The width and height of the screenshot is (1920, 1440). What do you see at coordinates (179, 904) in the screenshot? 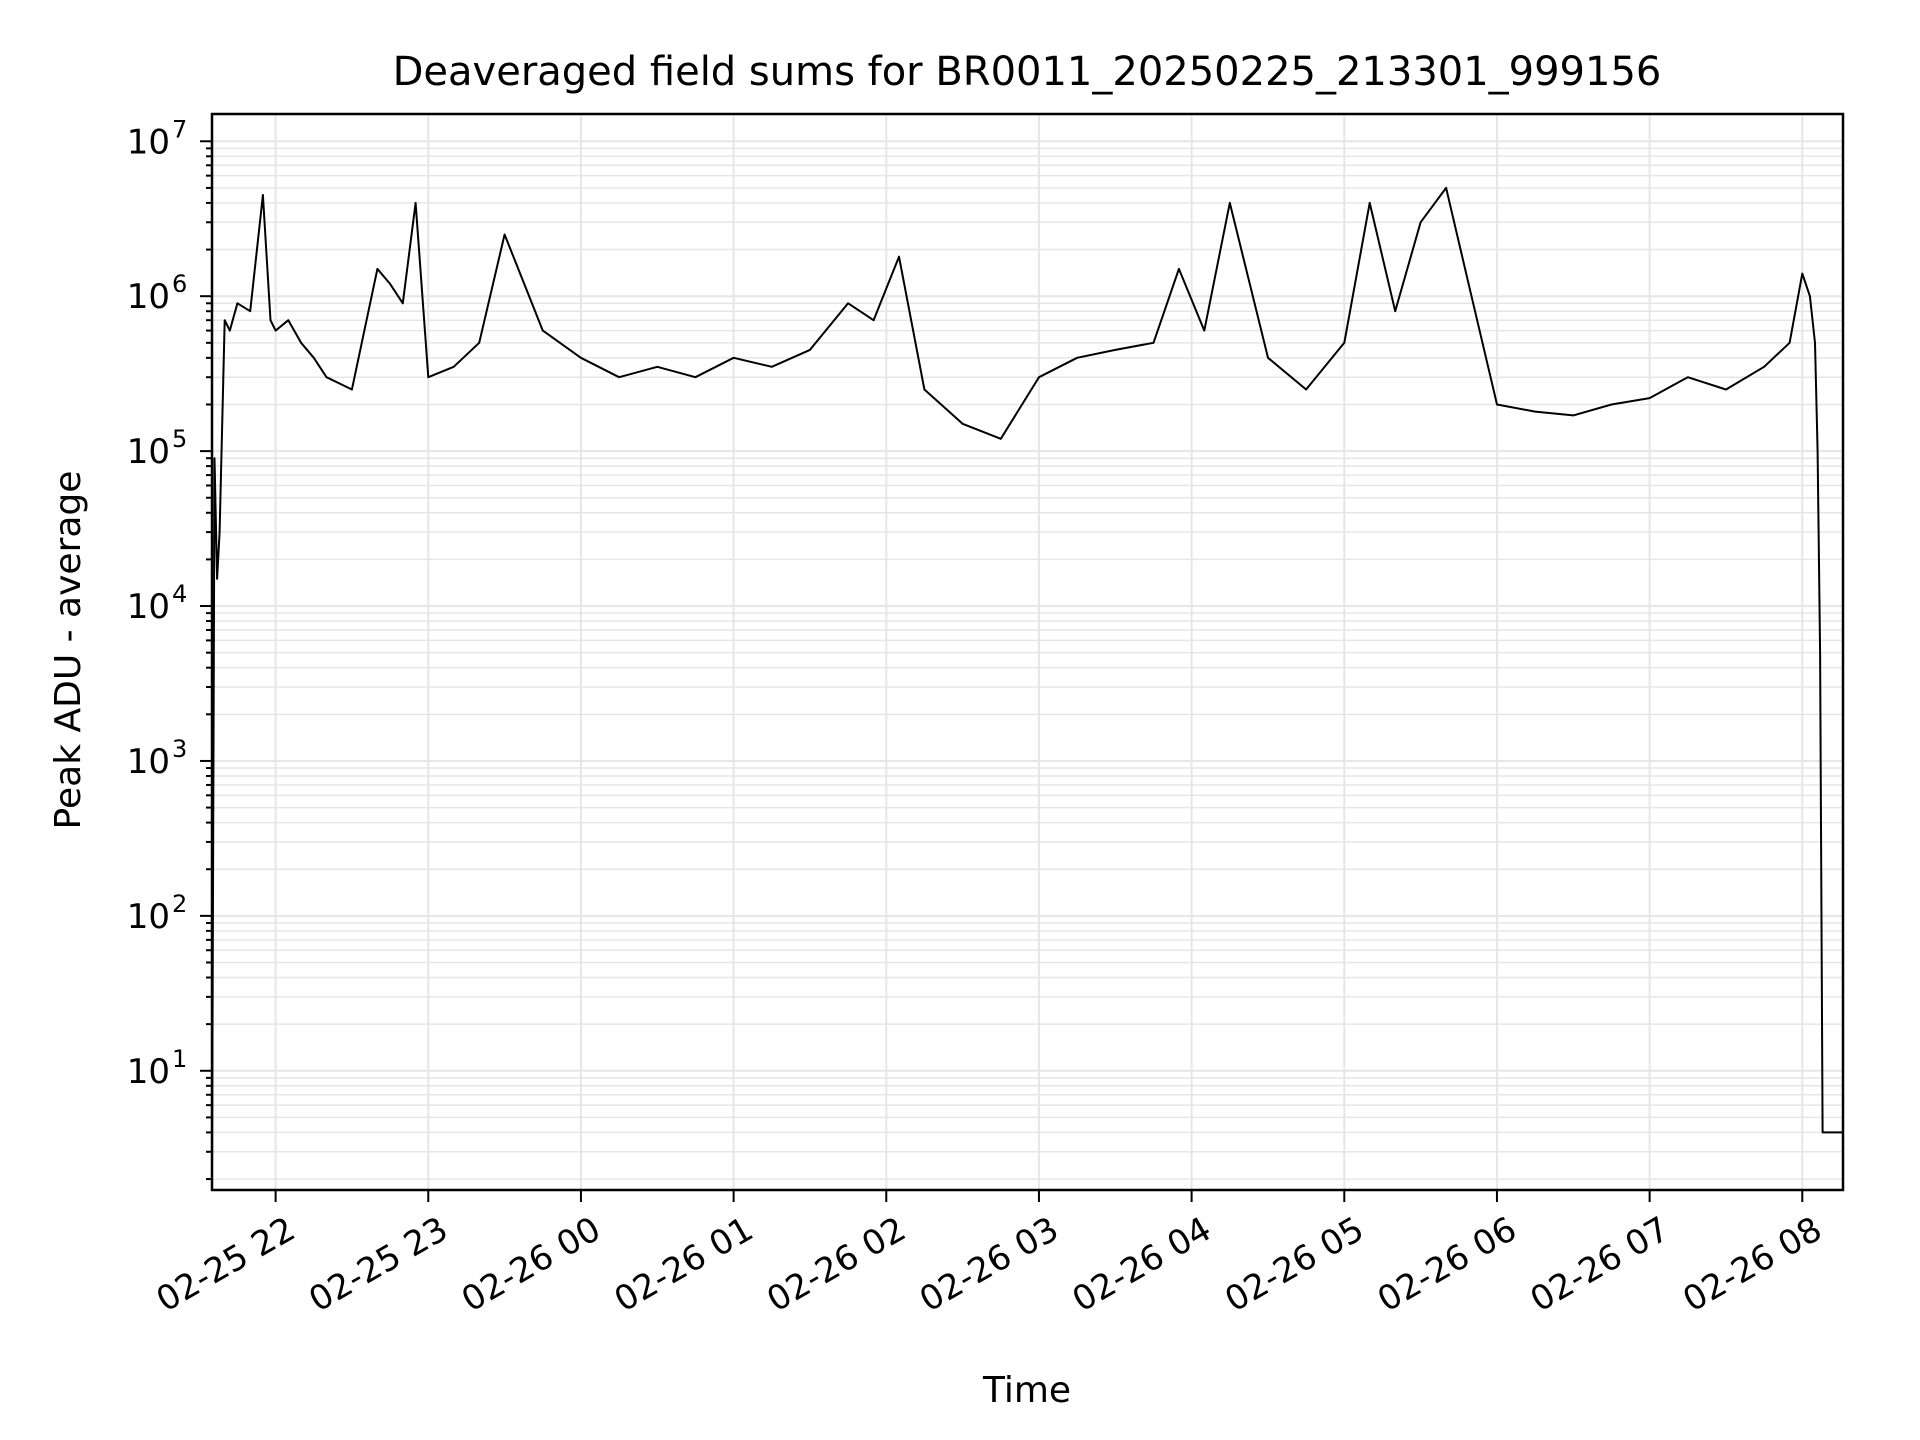
I see `y-tick-exponent: 2` at bounding box center [179, 904].